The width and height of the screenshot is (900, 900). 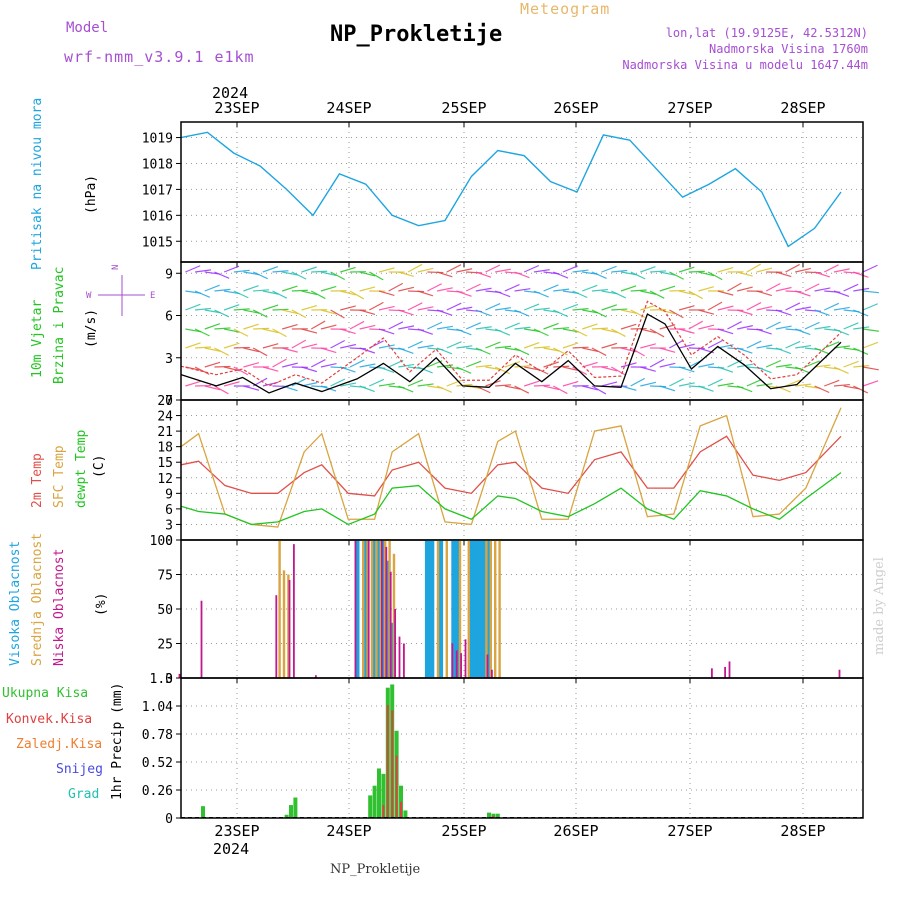 I want to click on y-tick-label: 25, so click(x=165, y=645).